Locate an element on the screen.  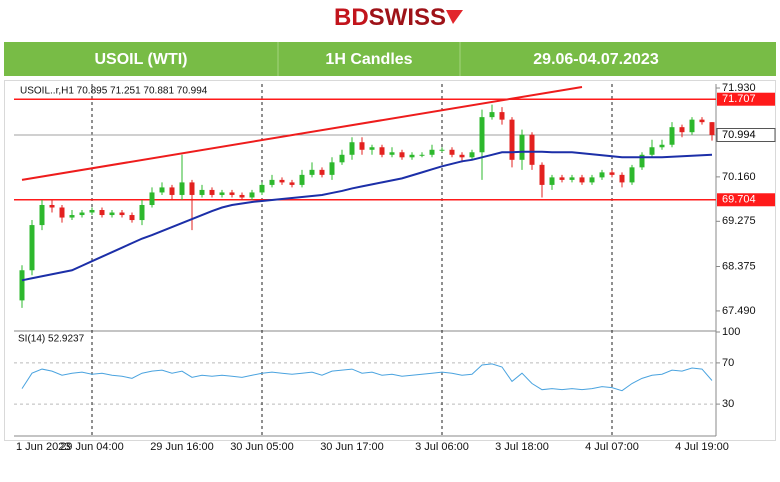
rsi-tick-label: 70 is located at coordinates (728, 363).